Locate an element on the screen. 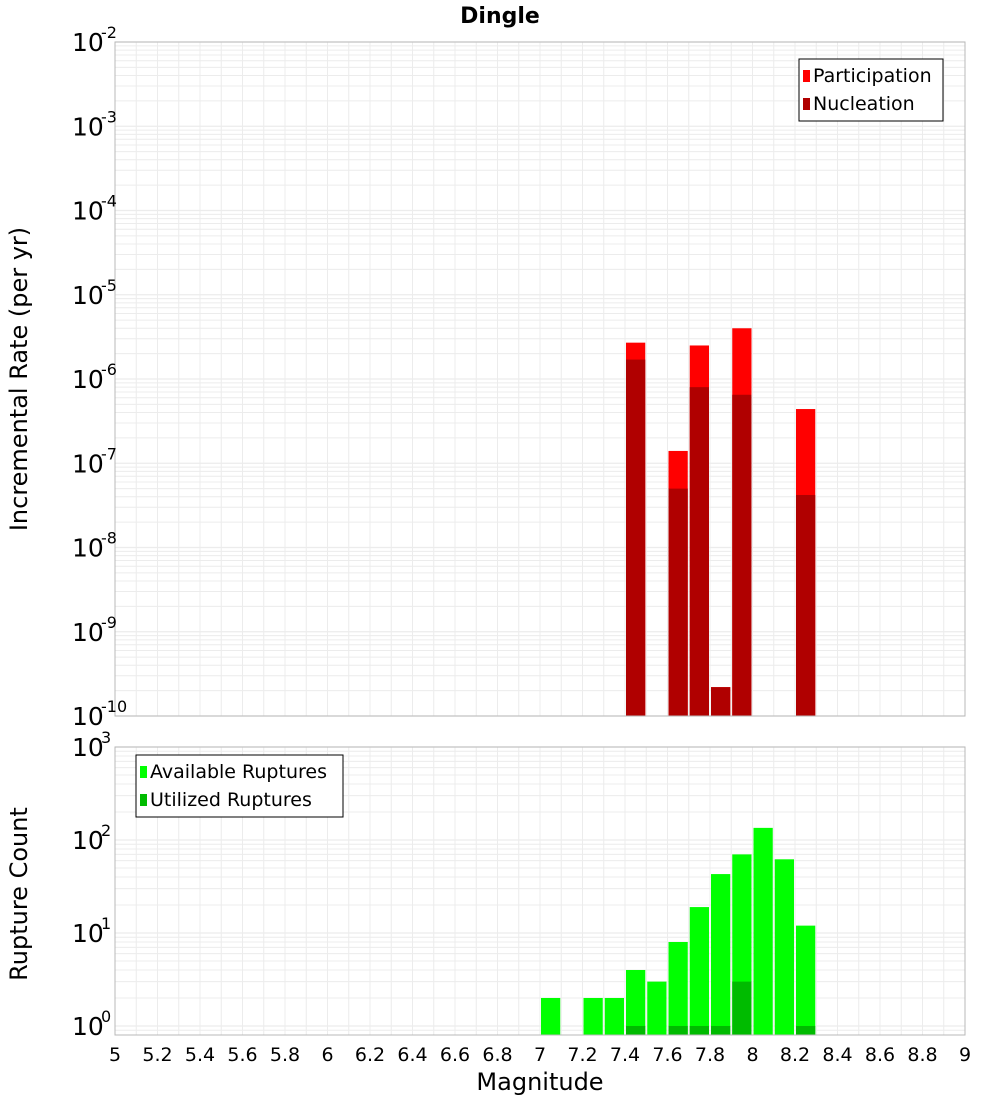 Image resolution: width=1000 pixels, height=1100 pixels. y-tick-exponent: -3 is located at coordinates (109, 116).